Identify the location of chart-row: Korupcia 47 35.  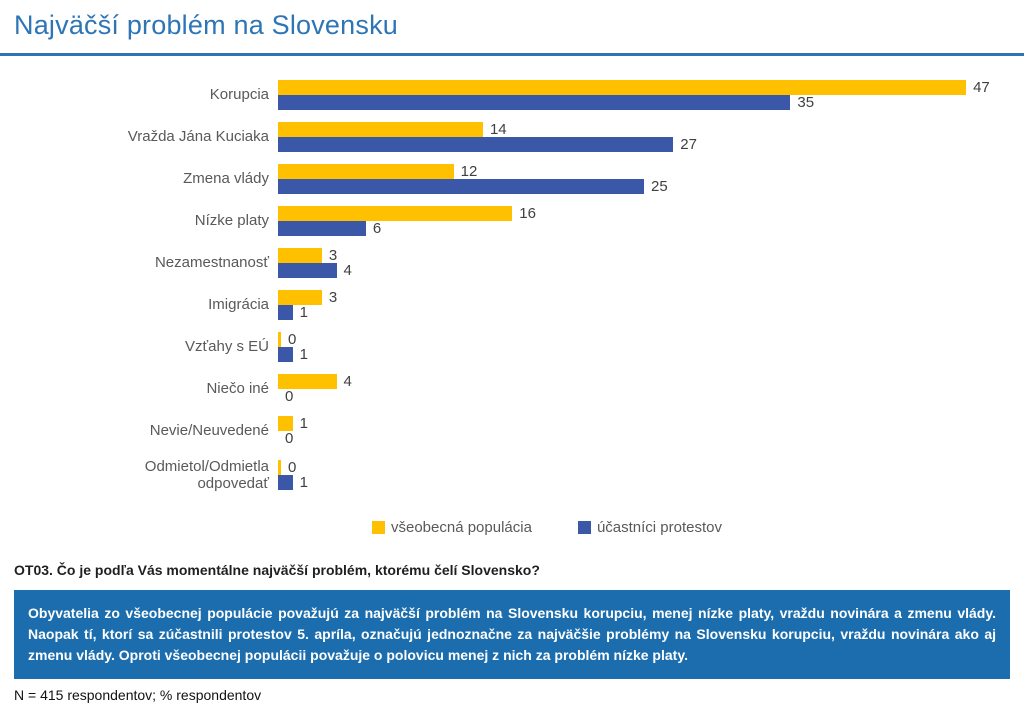
(512, 95).